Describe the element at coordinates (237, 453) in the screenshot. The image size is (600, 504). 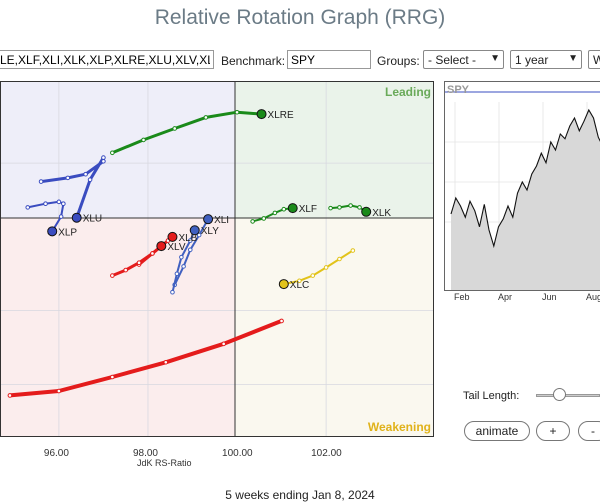
I see `x-tick-label: 100.00` at that location.